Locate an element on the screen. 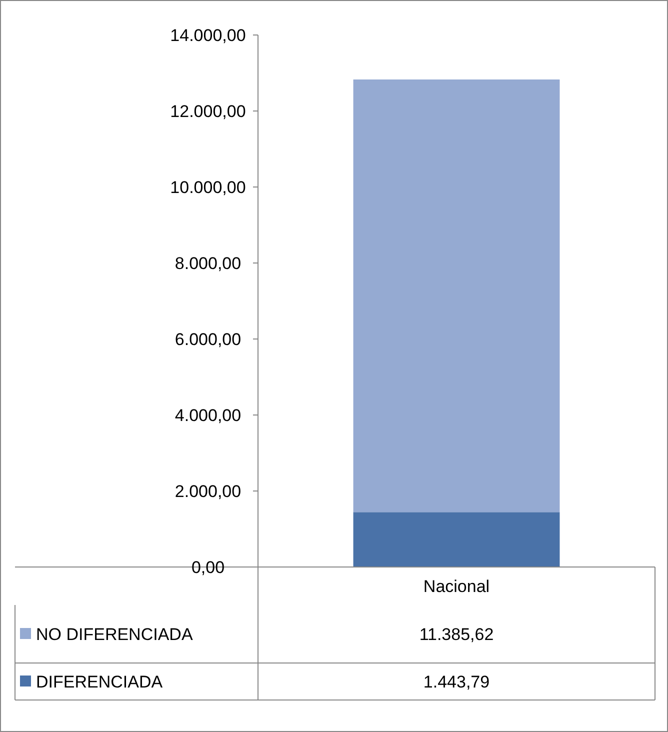 The height and width of the screenshot is (732, 668). text: 11.385,62 is located at coordinates (456, 634).